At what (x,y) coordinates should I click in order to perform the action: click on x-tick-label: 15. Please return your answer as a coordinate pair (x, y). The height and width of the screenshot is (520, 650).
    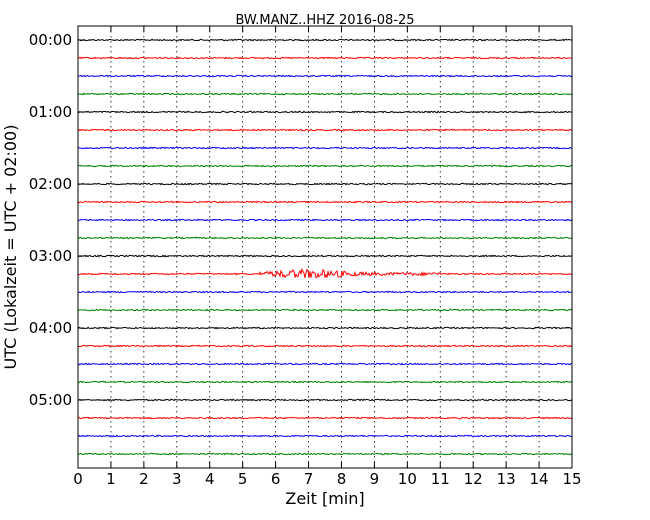
    Looking at the image, I should click on (571, 479).